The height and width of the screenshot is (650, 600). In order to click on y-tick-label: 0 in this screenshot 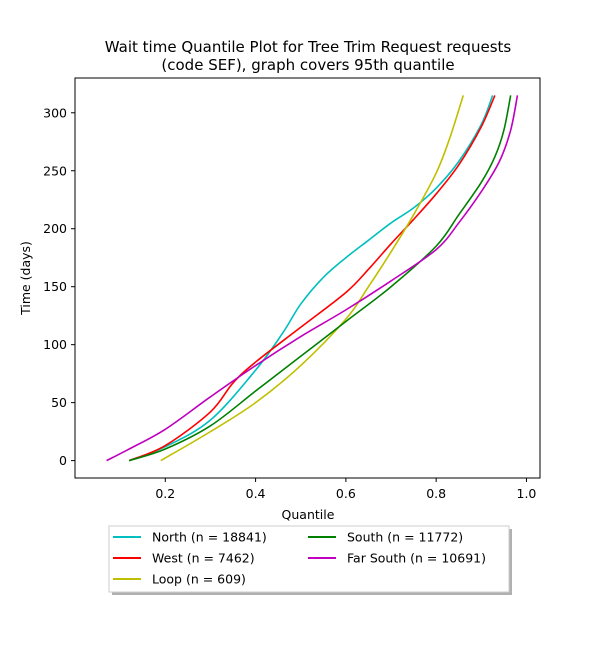, I will do `click(63, 460)`.